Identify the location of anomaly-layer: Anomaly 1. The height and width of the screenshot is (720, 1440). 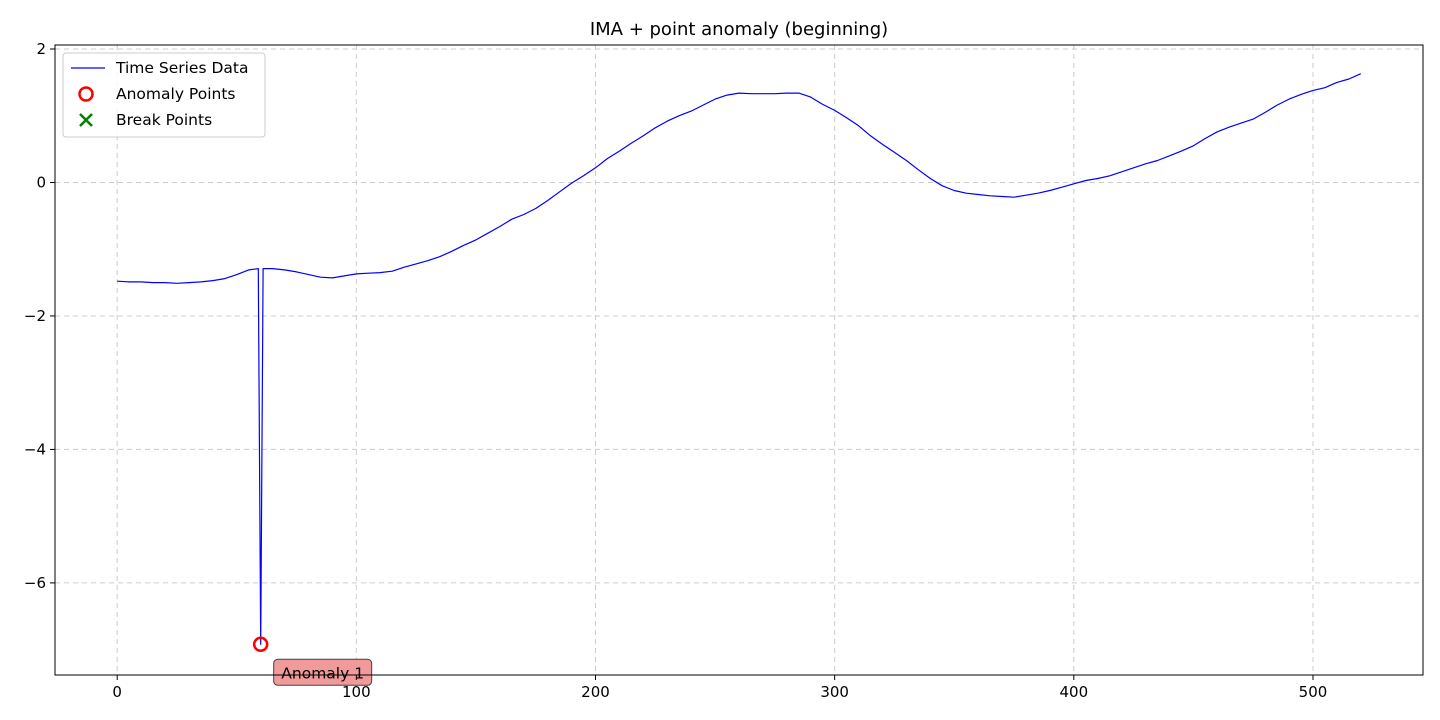
(312, 661).